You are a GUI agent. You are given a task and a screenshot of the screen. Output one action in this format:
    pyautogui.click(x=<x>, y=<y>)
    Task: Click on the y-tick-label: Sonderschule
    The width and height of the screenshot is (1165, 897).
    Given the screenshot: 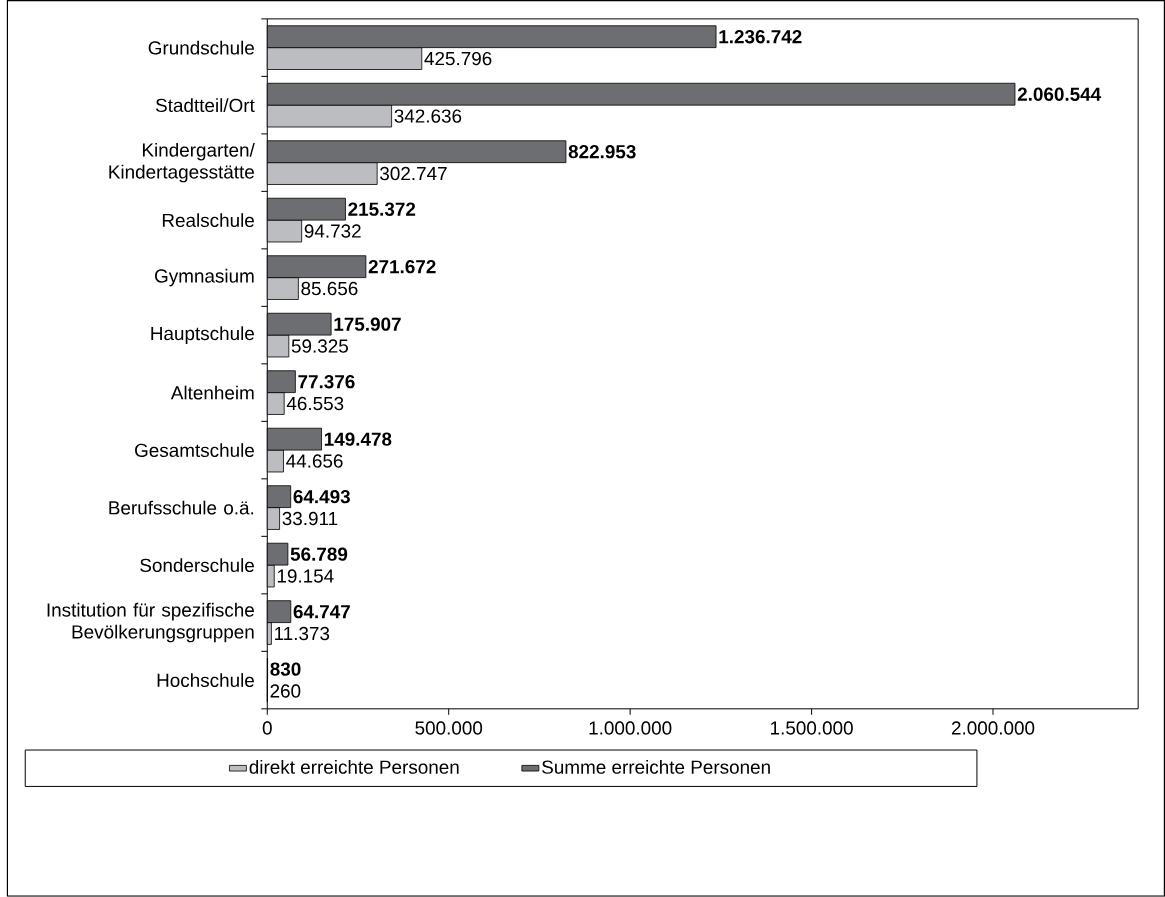 What is the action you would take?
    pyautogui.click(x=197, y=565)
    